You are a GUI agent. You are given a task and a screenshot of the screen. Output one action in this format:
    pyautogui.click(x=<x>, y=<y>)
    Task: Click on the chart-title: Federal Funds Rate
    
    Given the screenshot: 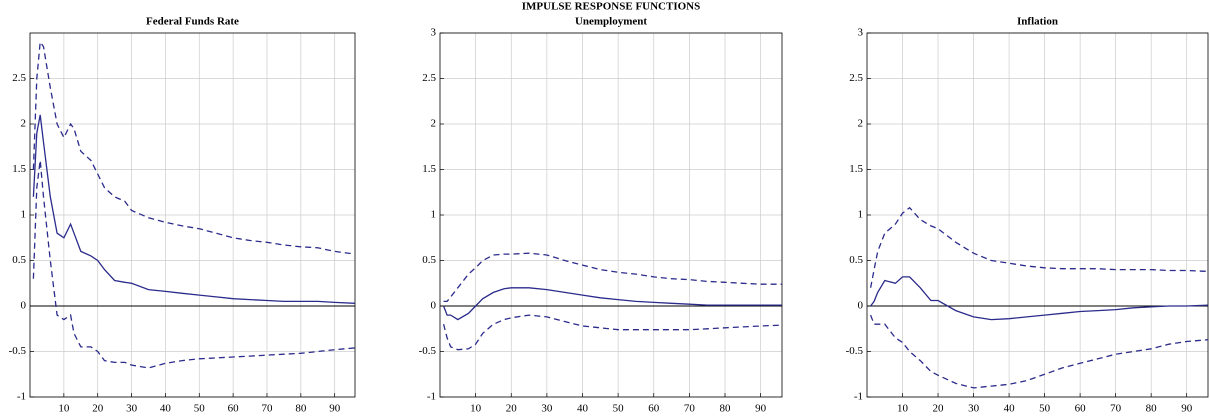 What is the action you would take?
    pyautogui.click(x=192, y=22)
    